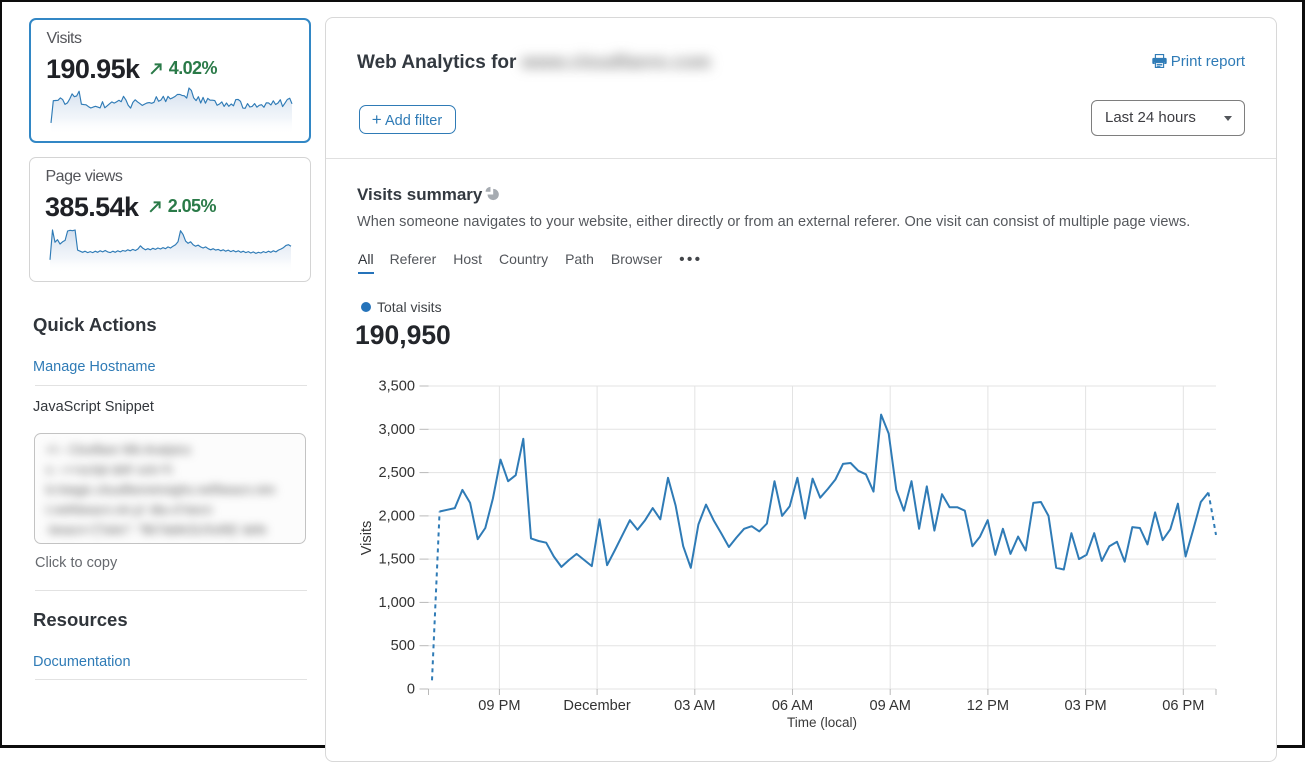 The width and height of the screenshot is (1305, 762). Describe the element at coordinates (596, 706) in the screenshot. I see `svg-text: December` at that location.